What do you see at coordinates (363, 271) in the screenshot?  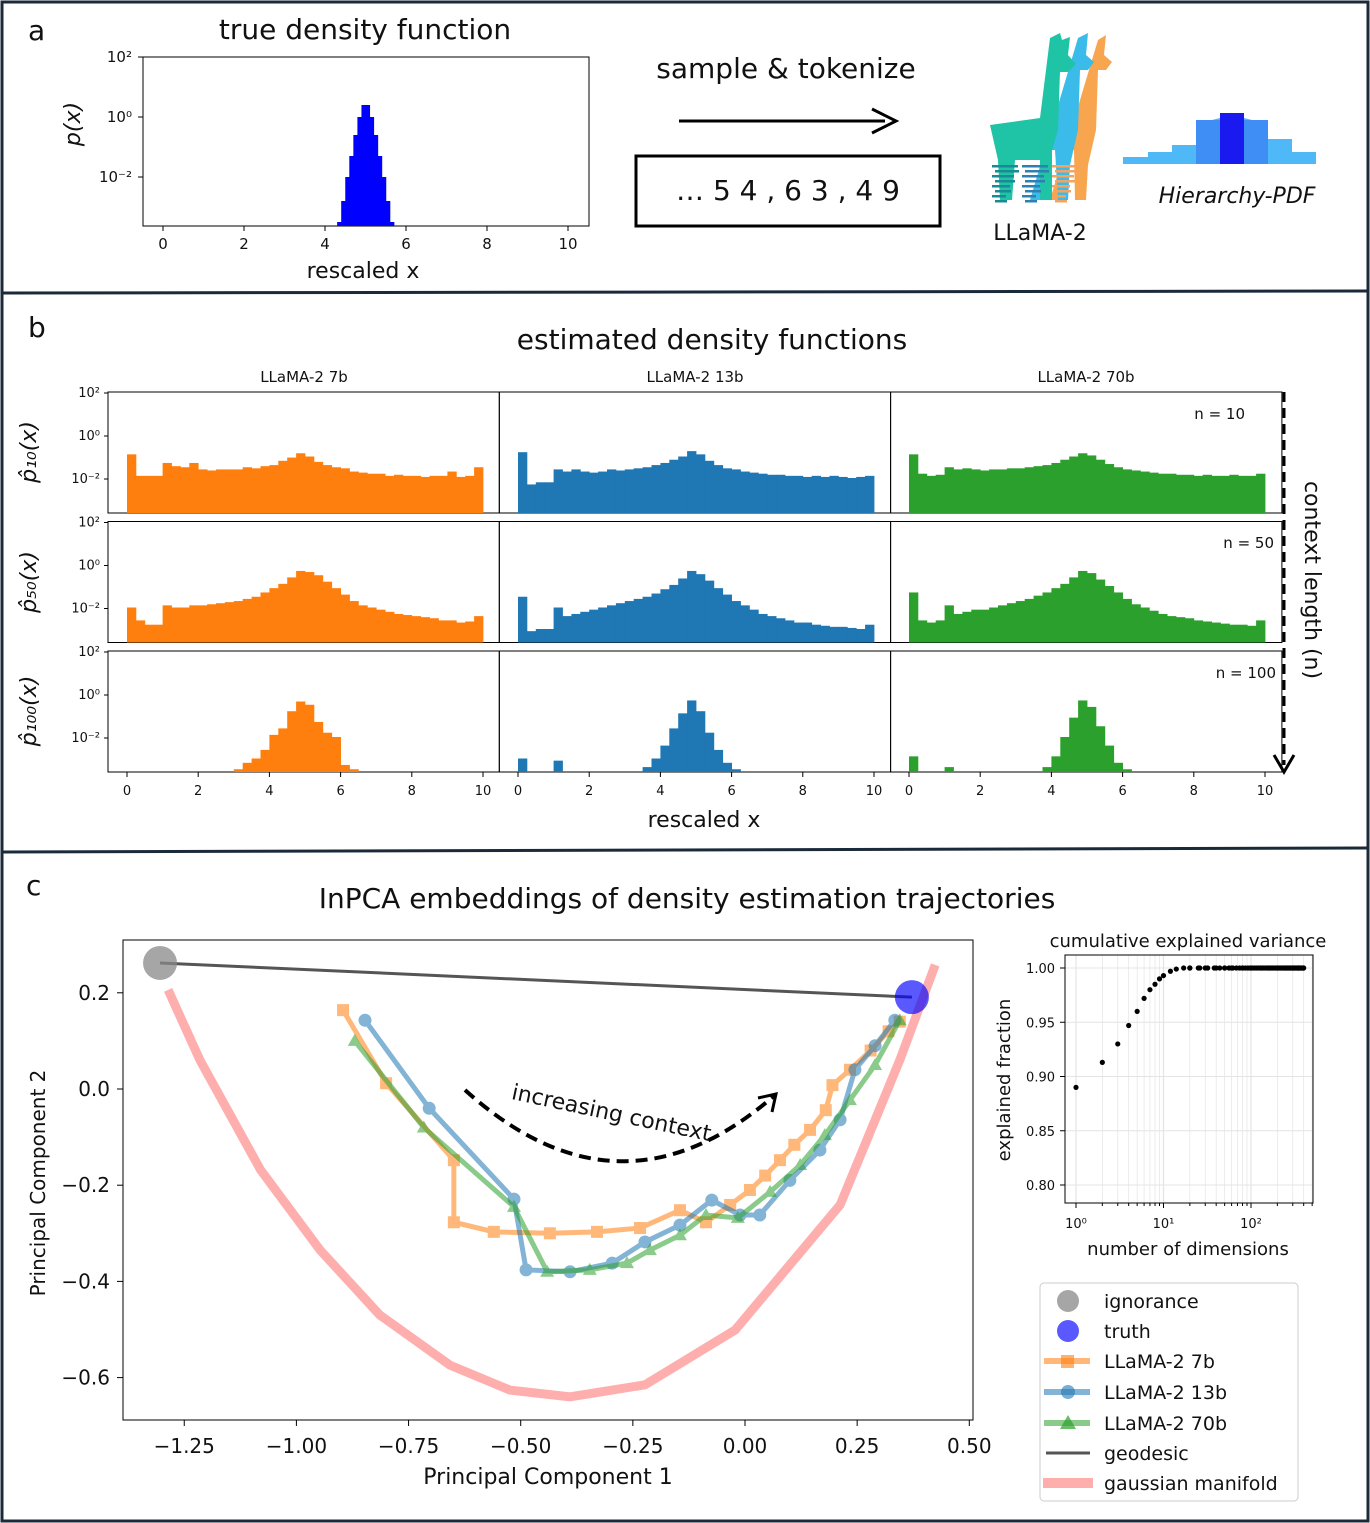 I see `x-axis-label: rescaled x` at bounding box center [363, 271].